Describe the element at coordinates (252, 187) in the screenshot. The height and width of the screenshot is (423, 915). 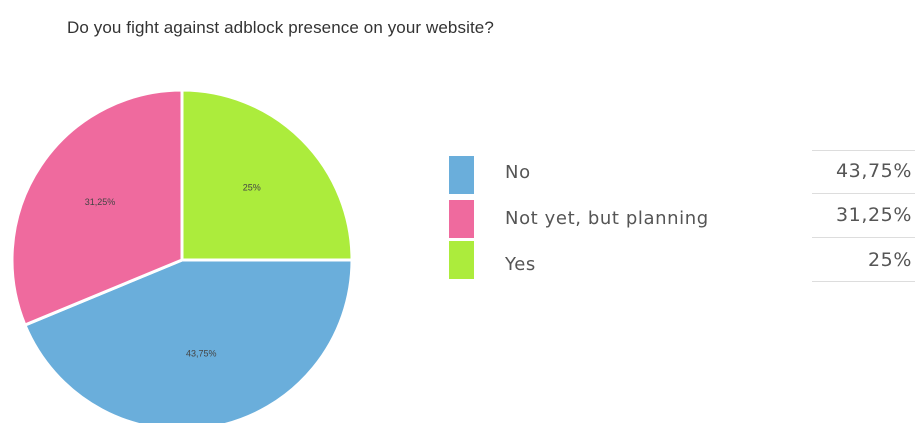
I see `pie-label-yes: 25%` at that location.